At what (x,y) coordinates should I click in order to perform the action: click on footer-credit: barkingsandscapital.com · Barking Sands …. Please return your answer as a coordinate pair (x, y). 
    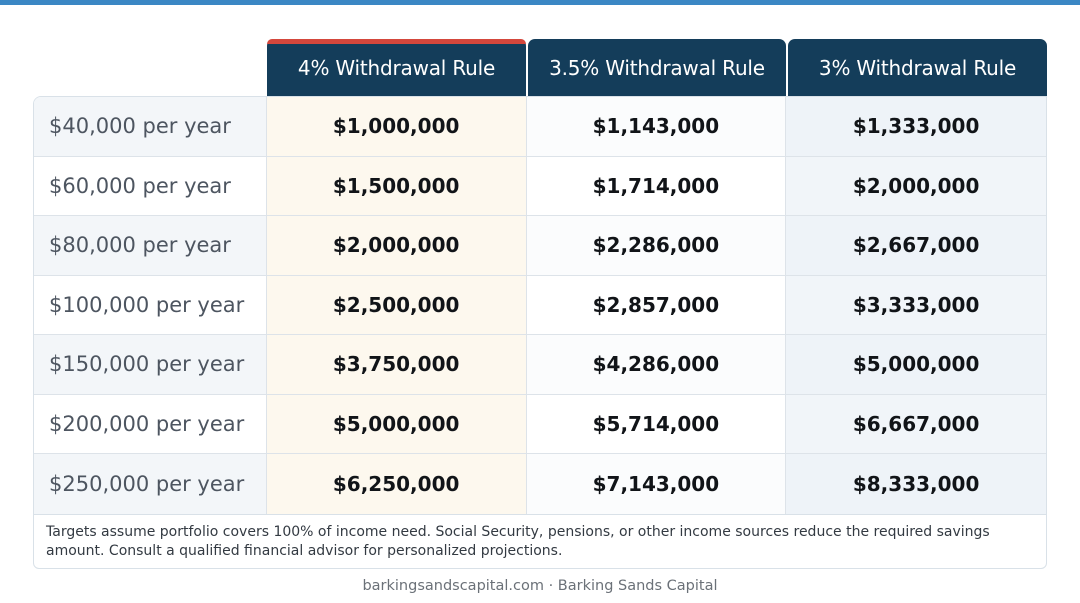
    Looking at the image, I should click on (540, 586).